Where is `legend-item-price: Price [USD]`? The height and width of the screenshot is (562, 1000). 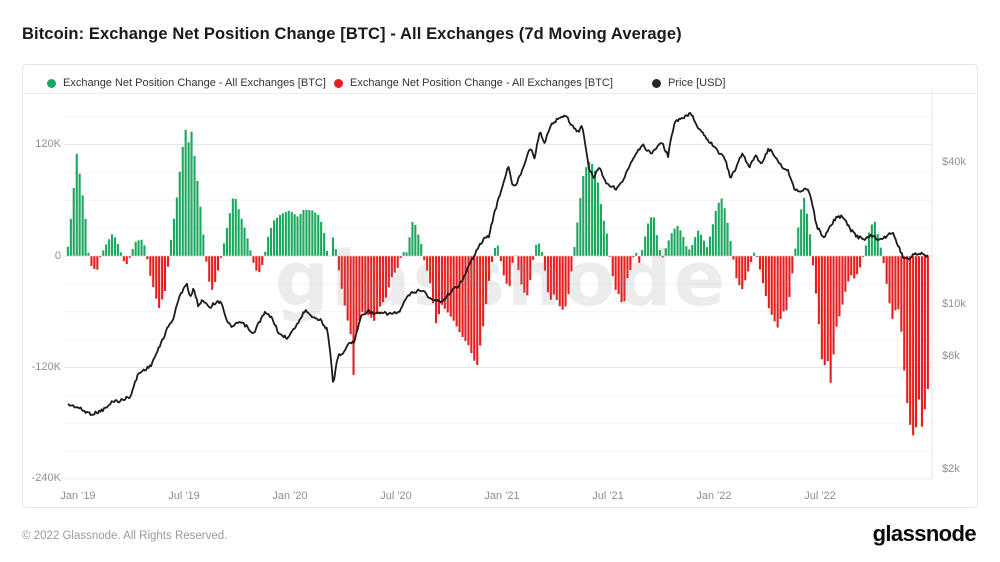 legend-item-price: Price [USD] is located at coordinates (688, 83).